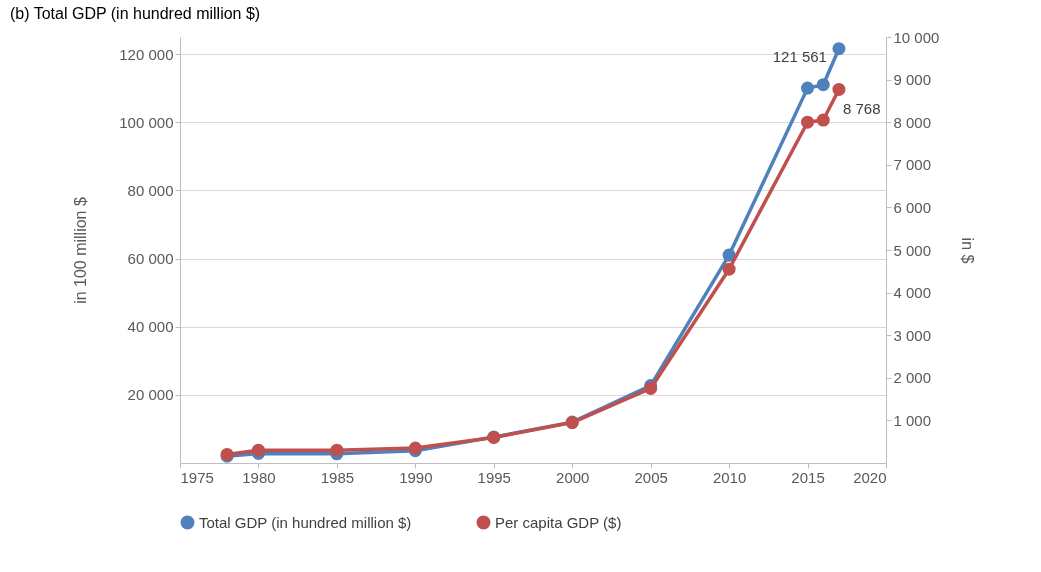  Describe the element at coordinates (861, 109) in the screenshot. I see `data-label: 8 768` at that location.